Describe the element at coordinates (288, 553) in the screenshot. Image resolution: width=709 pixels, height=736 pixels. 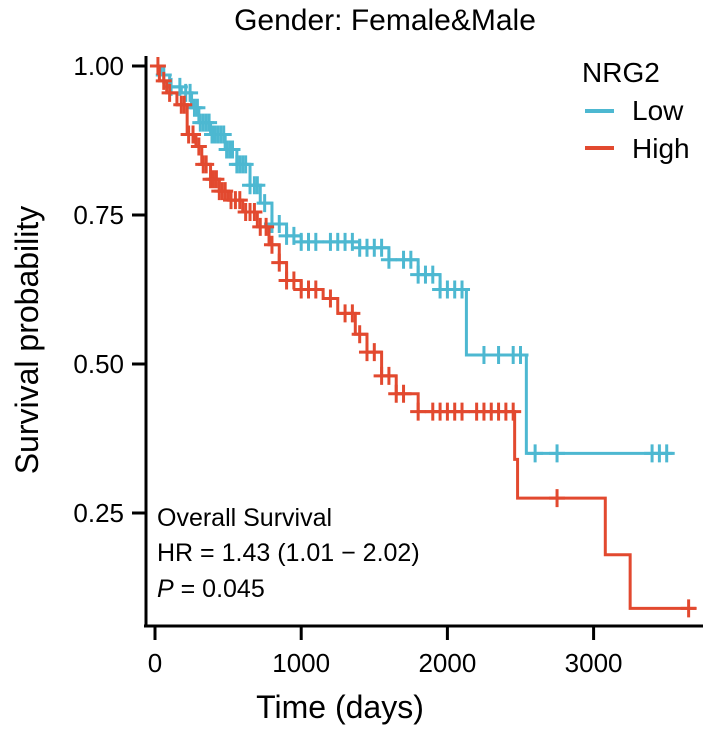
I see `annotation-hr: HR = 1.43 (1.01 − 2.02)` at that location.